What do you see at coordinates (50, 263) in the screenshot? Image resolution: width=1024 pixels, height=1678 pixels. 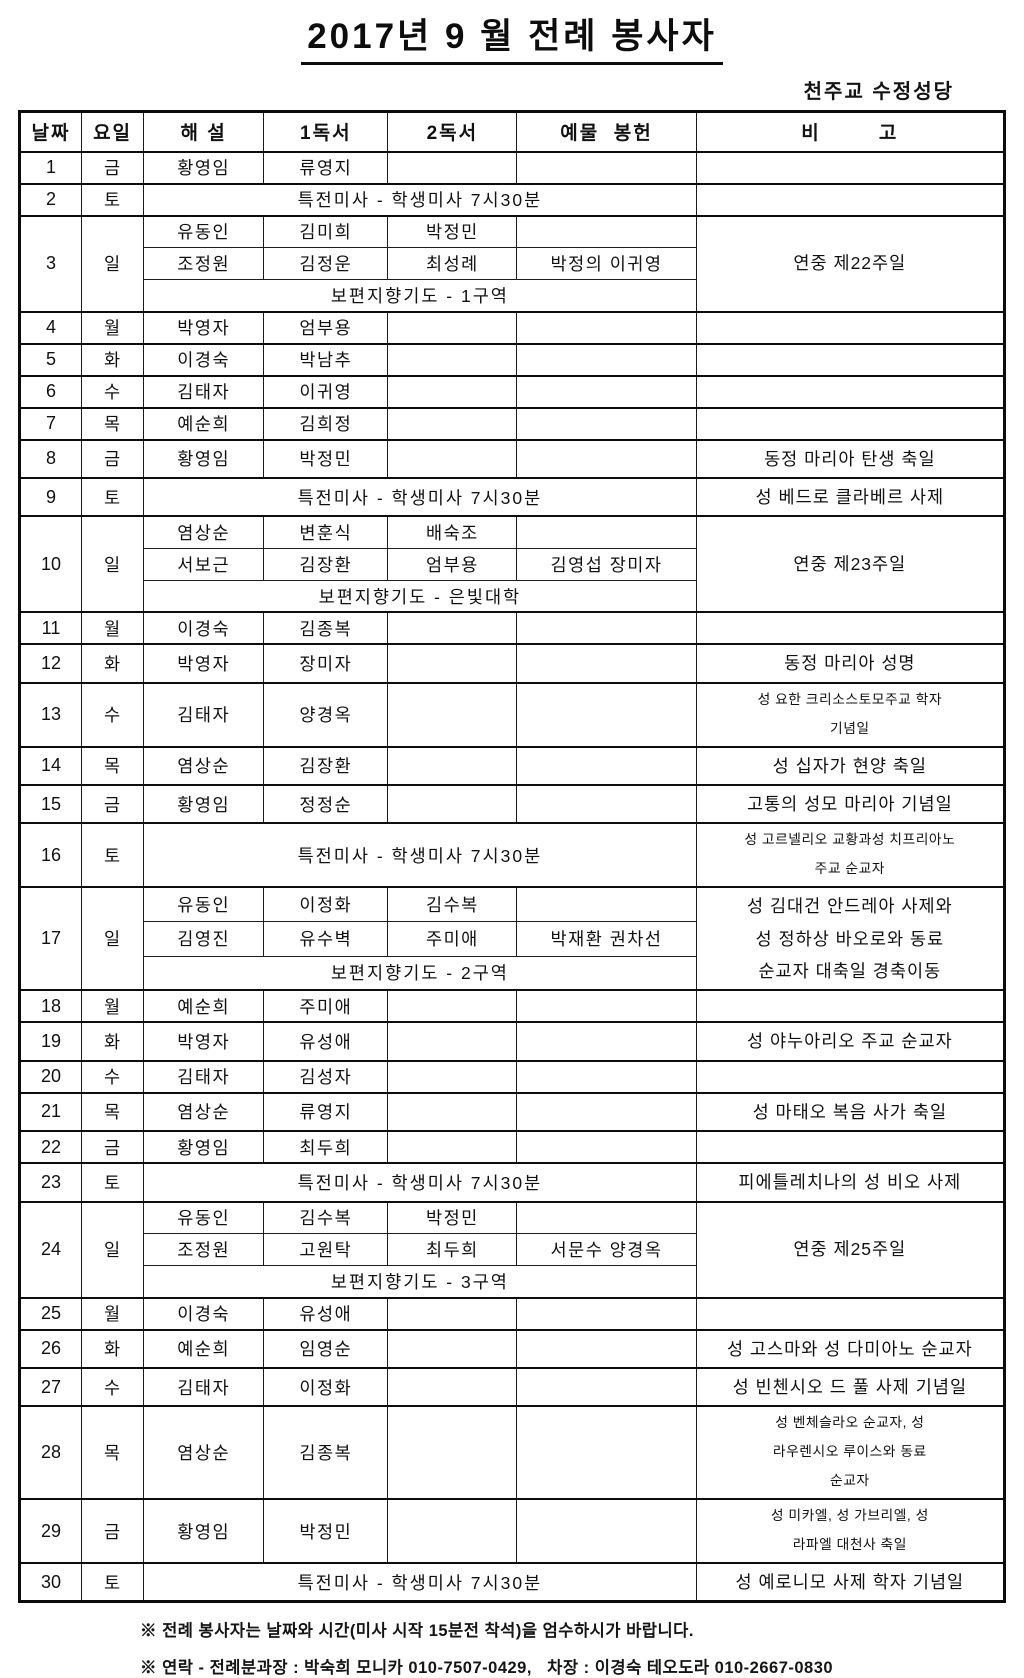 I see `date-cell: 3` at bounding box center [50, 263].